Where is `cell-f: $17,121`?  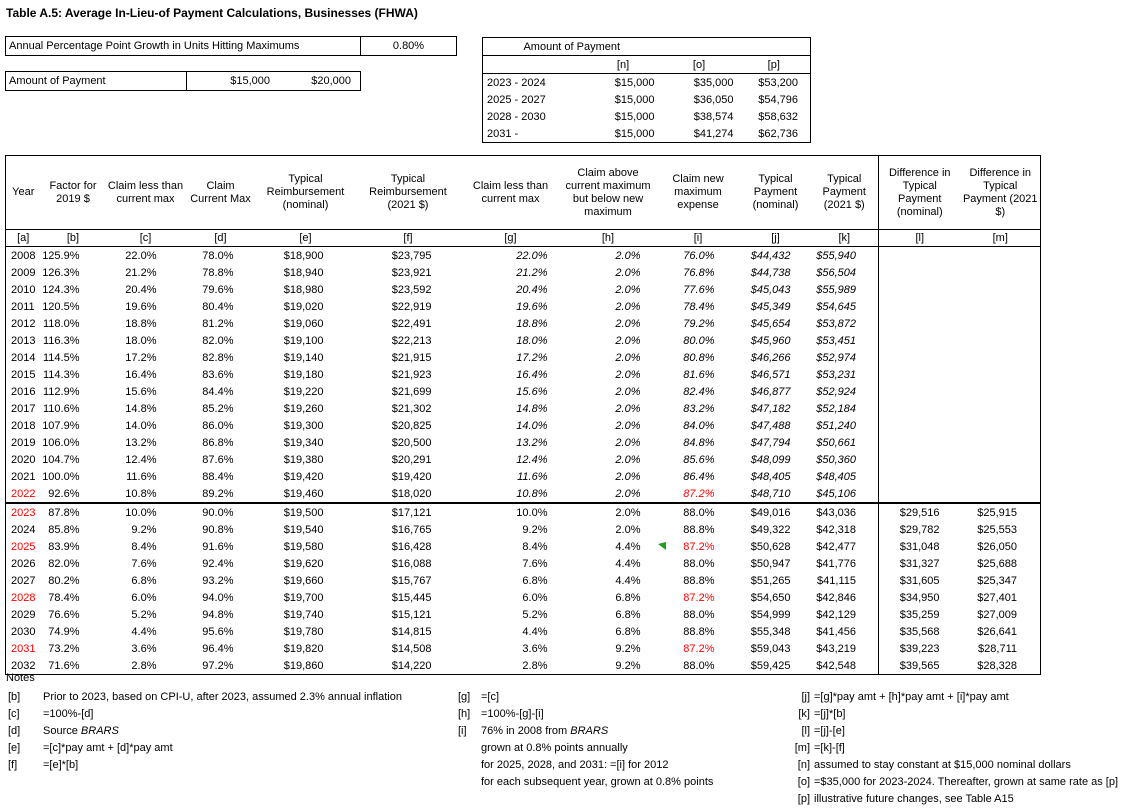 cell-f: $17,121 is located at coordinates (411, 512).